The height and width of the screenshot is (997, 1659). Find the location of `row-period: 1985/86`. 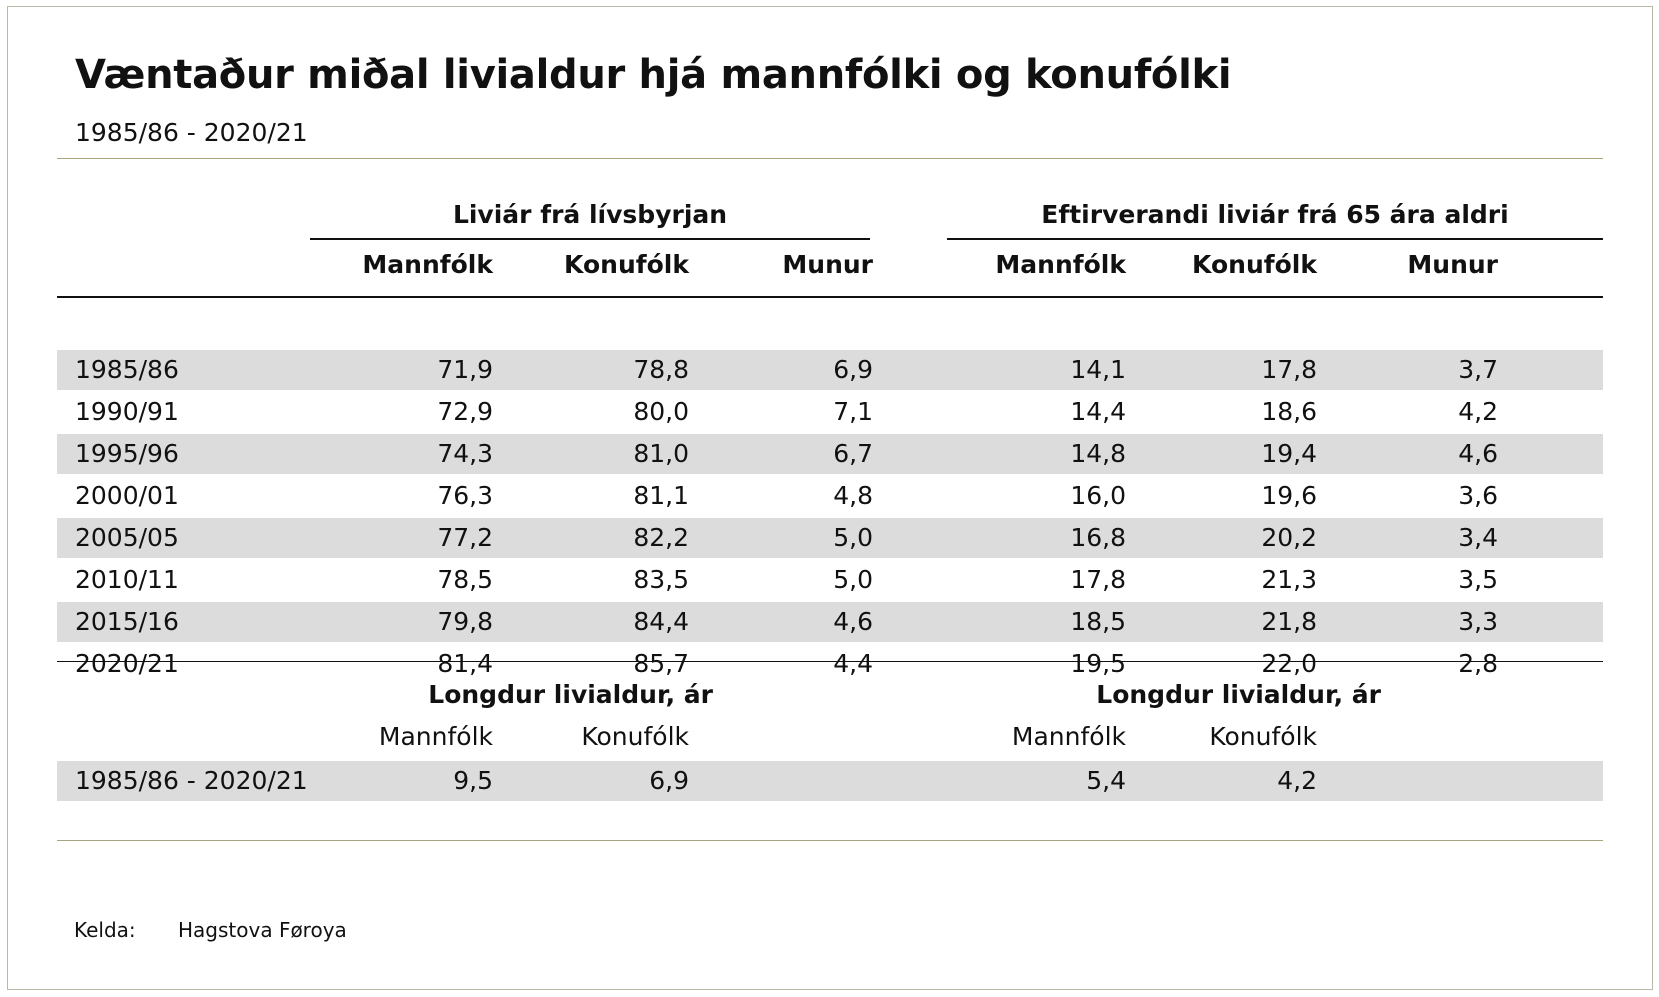

row-period: 1985/86 is located at coordinates (127, 369).